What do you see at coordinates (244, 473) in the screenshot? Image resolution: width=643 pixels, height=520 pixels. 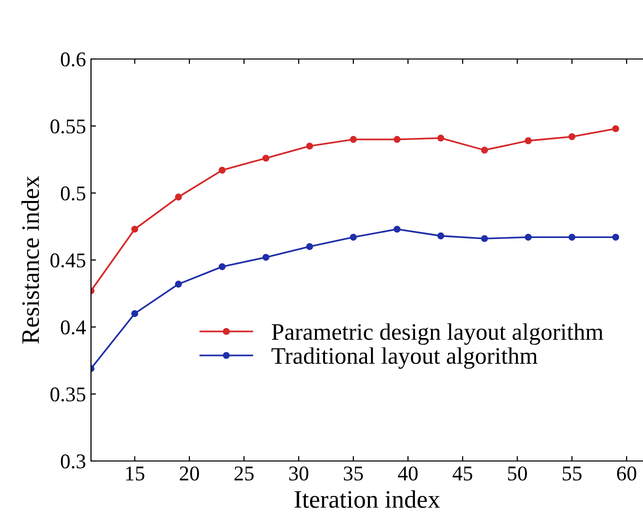 I see `x-tick-label: 25` at bounding box center [244, 473].